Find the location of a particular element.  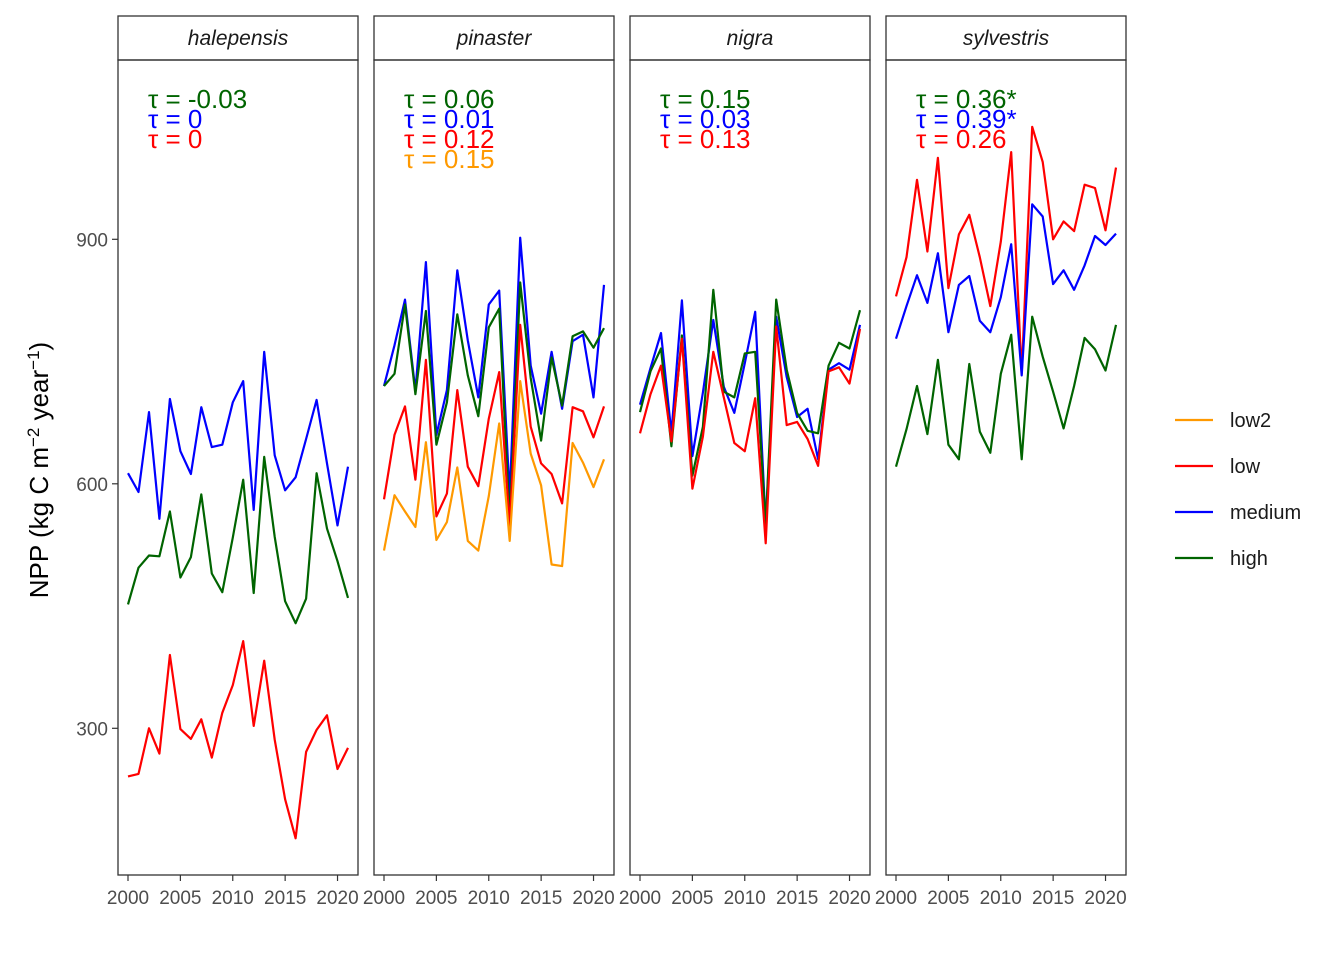

tau-annotation-high: τ = 0.15 is located at coordinates (705, 99).